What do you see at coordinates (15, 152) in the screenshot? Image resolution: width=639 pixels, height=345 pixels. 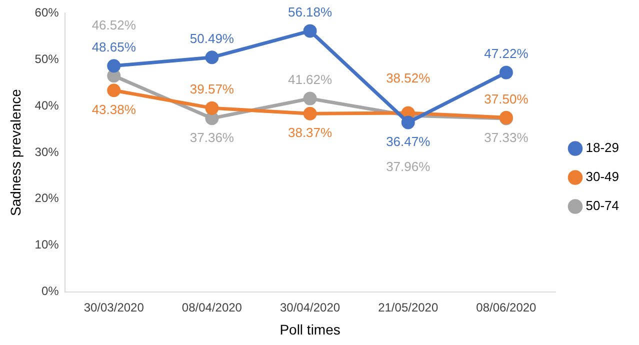 I see `y-axis-title: Sadness prevalence` at bounding box center [15, 152].